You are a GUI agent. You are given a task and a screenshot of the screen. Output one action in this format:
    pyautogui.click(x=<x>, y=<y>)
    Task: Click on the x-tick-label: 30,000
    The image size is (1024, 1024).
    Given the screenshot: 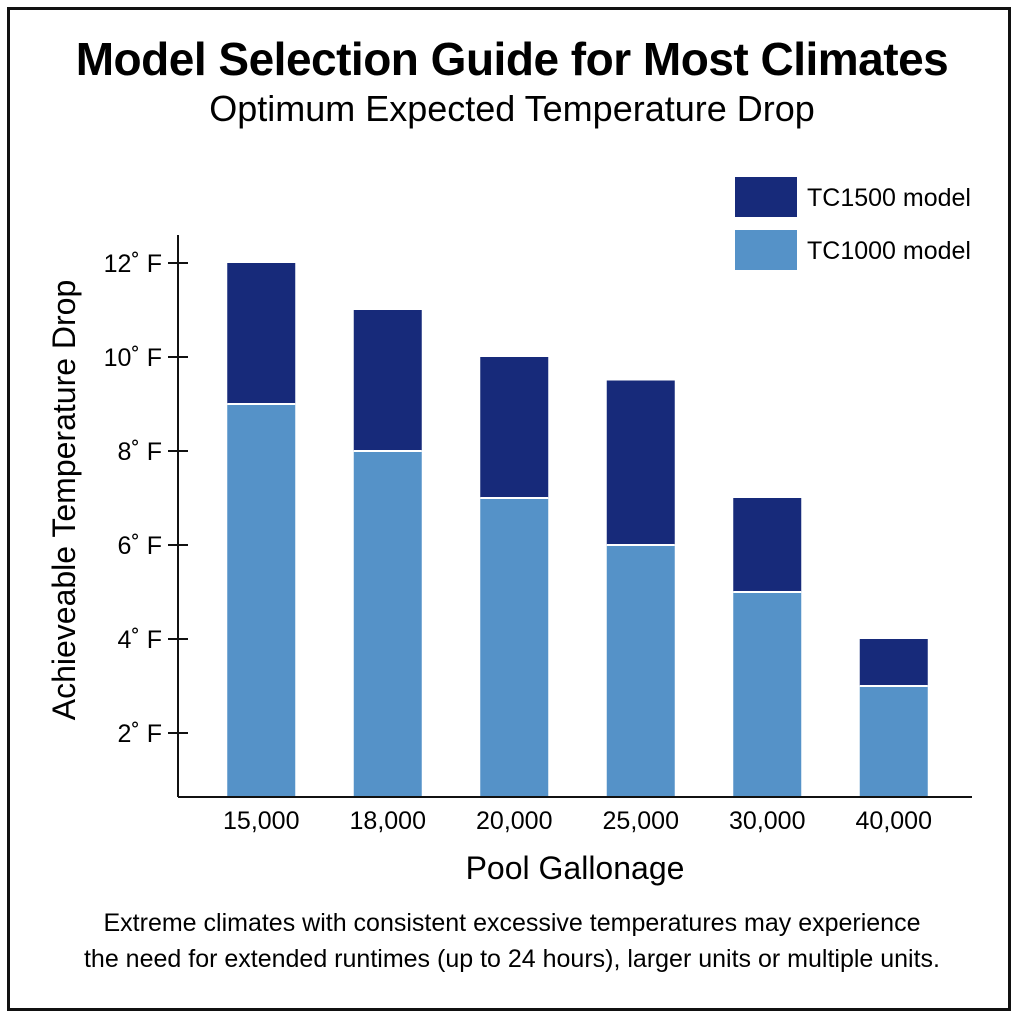 What is the action you would take?
    pyautogui.click(x=767, y=821)
    